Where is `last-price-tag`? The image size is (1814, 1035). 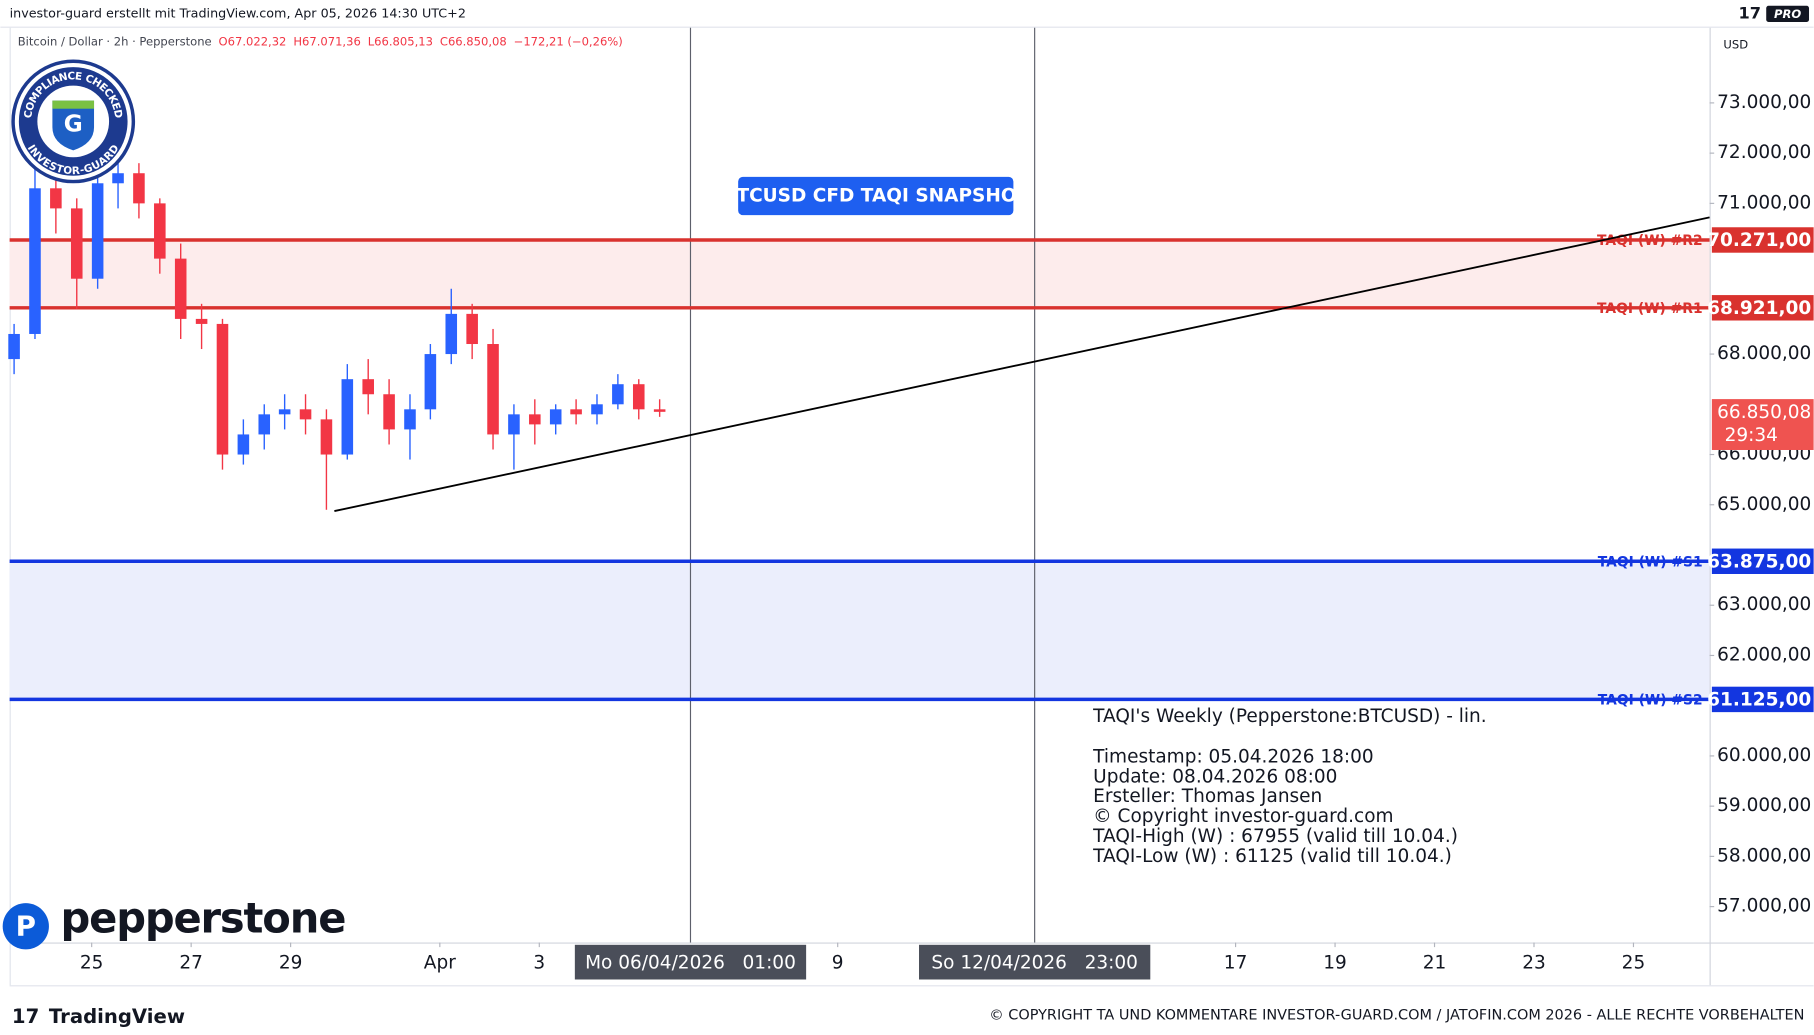 last-price-tag is located at coordinates (1762, 424).